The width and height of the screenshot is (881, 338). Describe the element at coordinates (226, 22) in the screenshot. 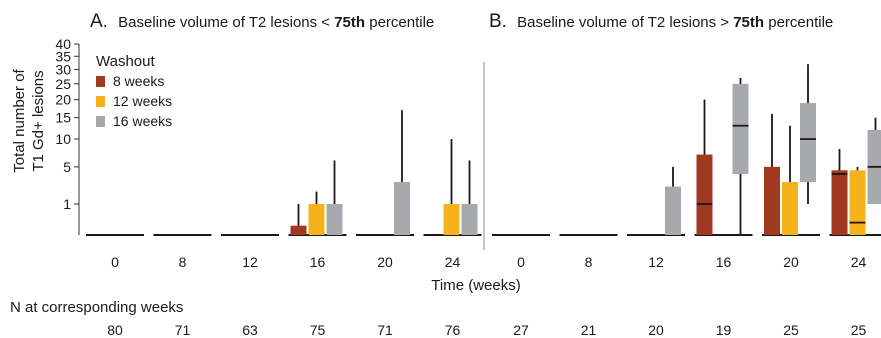

I see `panel-a-title-pre: Baseline volume of T2 lesions <` at that location.